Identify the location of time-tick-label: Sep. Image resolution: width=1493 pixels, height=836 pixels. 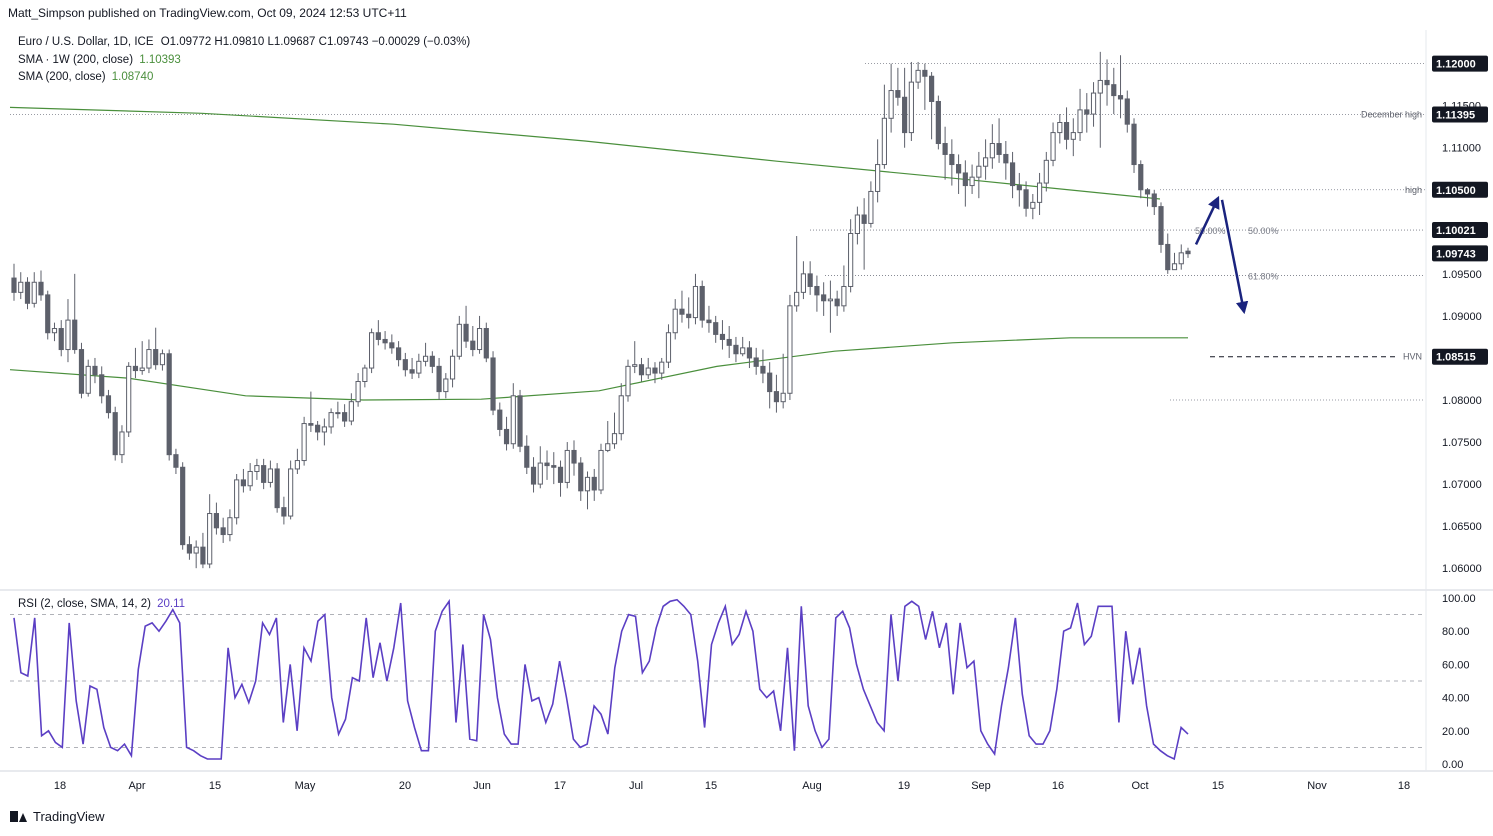
(981, 786).